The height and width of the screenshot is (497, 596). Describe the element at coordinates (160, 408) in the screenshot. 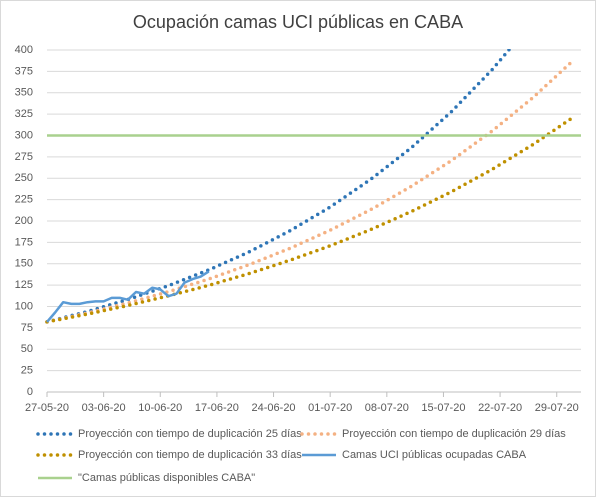

I see `x-tick-label: 10-06-20` at that location.